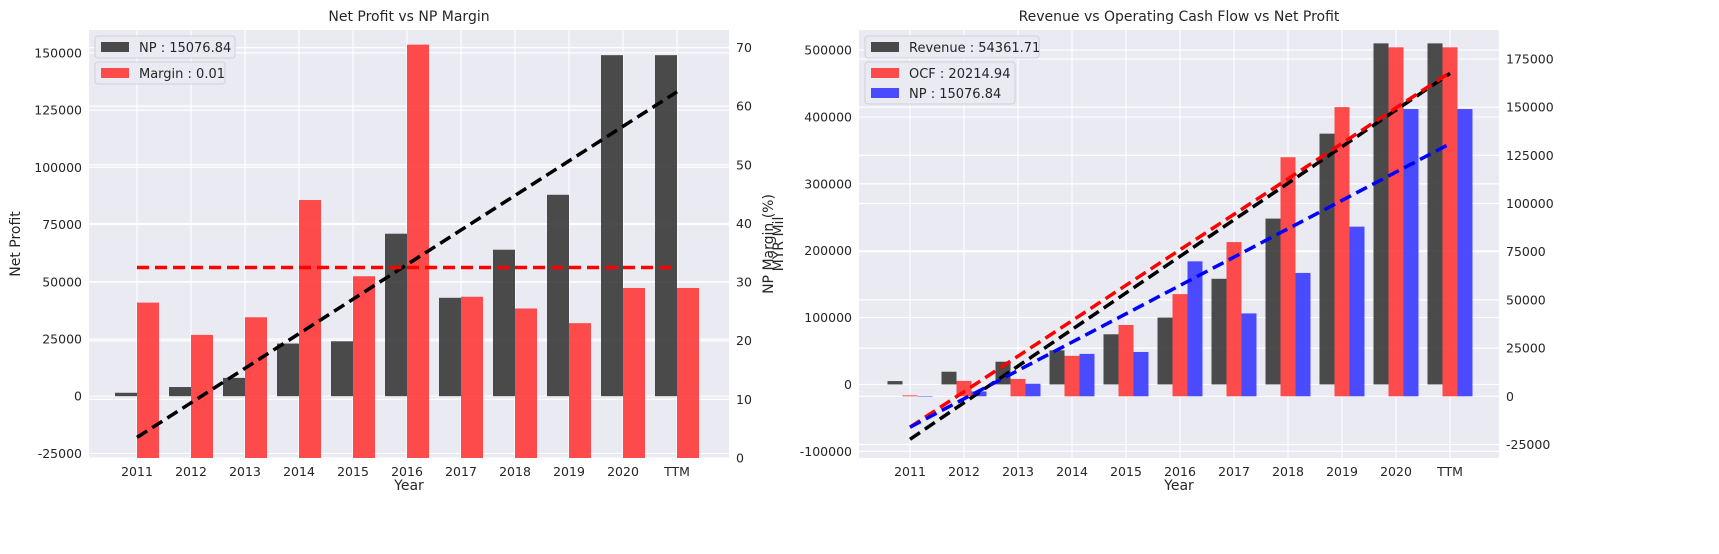 This screenshot has height=554, width=1719. What do you see at coordinates (1526, 299) in the screenshot?
I see `y-right-tick-label: 50000` at bounding box center [1526, 299].